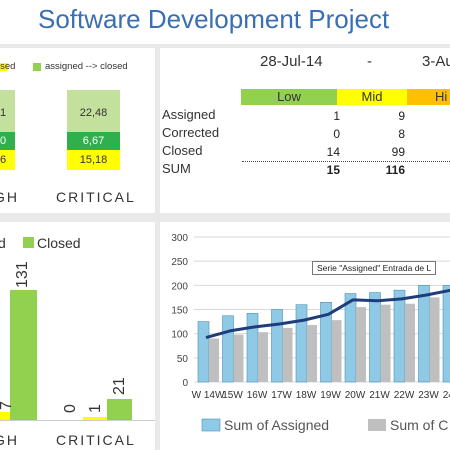 The image size is (450, 450). What do you see at coordinates (96, 440) in the screenshot?
I see `critical-bar-category-label: CRITICAL` at bounding box center [96, 440].